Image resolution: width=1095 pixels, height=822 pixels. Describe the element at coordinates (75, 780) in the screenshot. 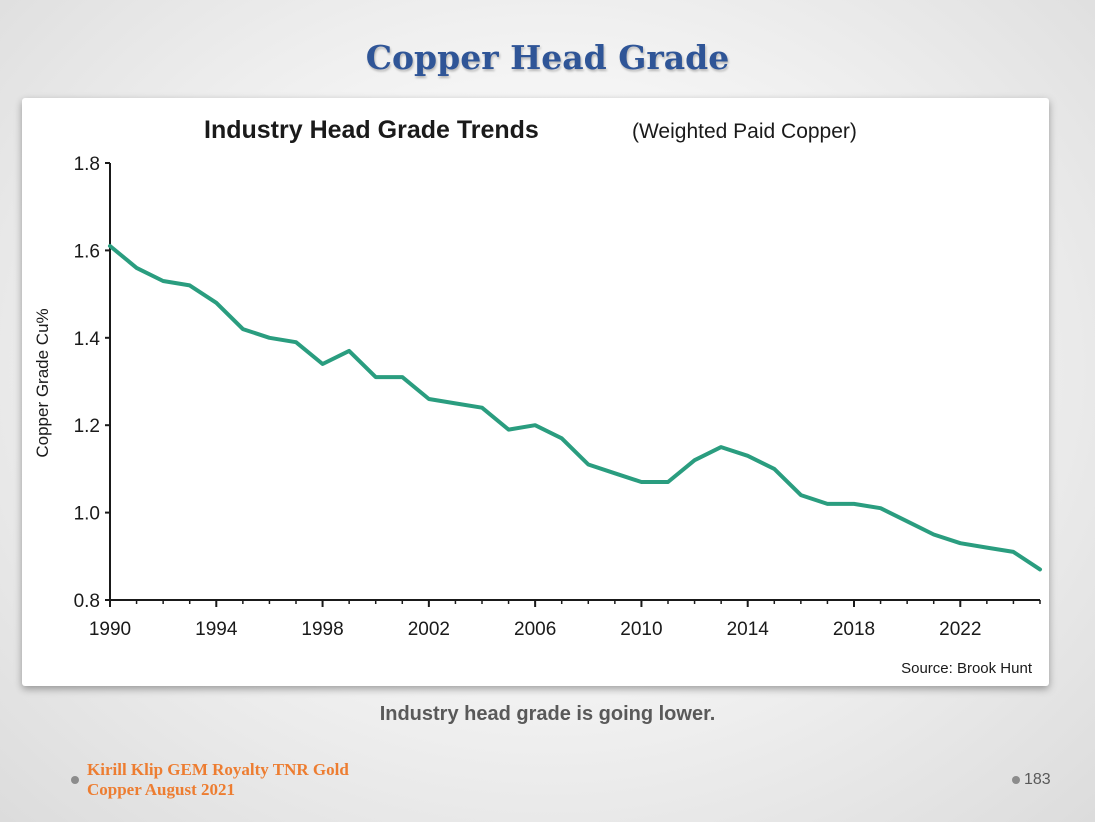

I see `footer-bullet` at that location.